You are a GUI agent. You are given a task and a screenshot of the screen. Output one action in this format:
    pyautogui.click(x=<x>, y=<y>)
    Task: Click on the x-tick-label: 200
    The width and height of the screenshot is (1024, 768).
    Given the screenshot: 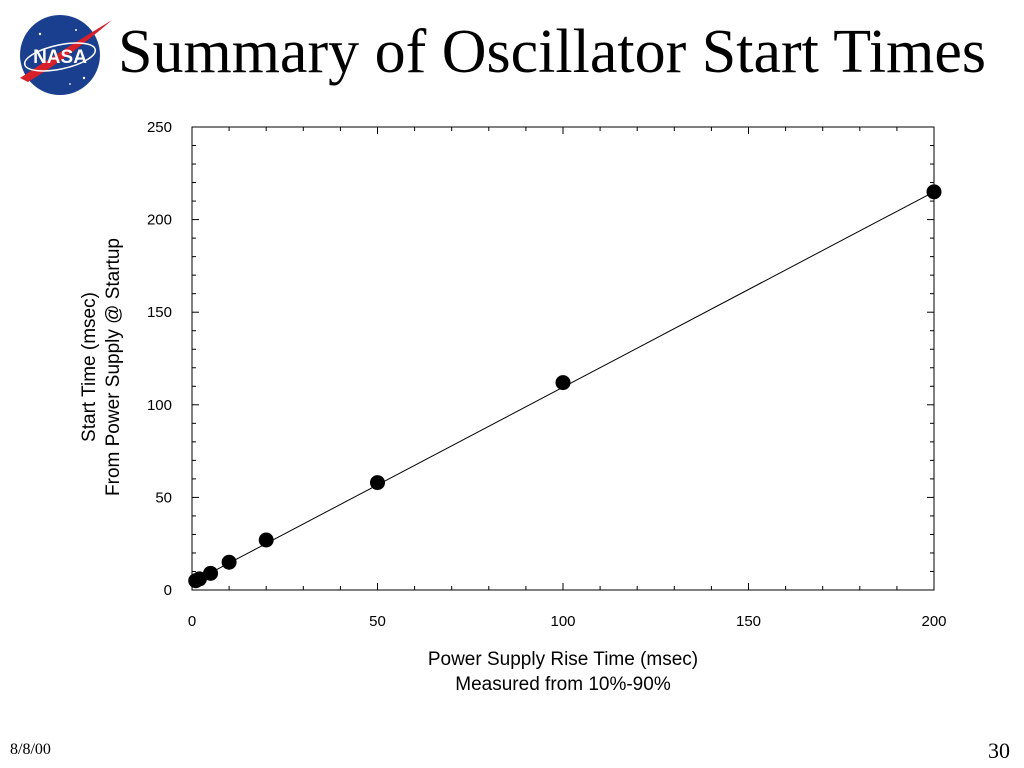 What is the action you would take?
    pyautogui.click(x=933, y=621)
    